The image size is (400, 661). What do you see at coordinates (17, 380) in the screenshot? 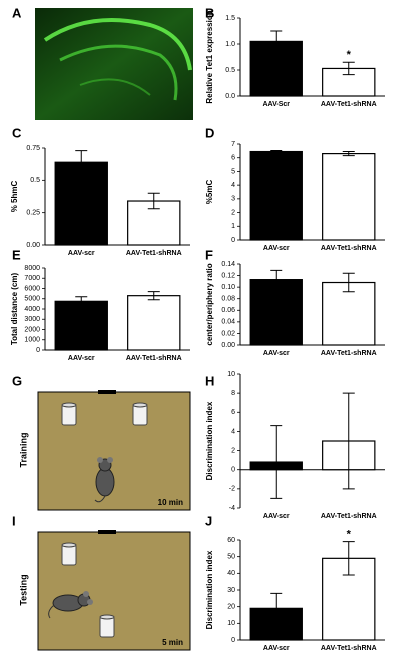
I see `panel-letter: G` at bounding box center [17, 380].